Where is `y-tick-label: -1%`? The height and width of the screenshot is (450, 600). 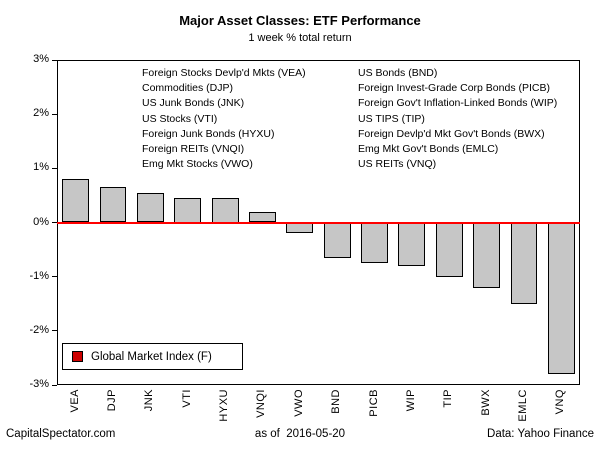
y-tick-label: -1% is located at coordinates (39, 275).